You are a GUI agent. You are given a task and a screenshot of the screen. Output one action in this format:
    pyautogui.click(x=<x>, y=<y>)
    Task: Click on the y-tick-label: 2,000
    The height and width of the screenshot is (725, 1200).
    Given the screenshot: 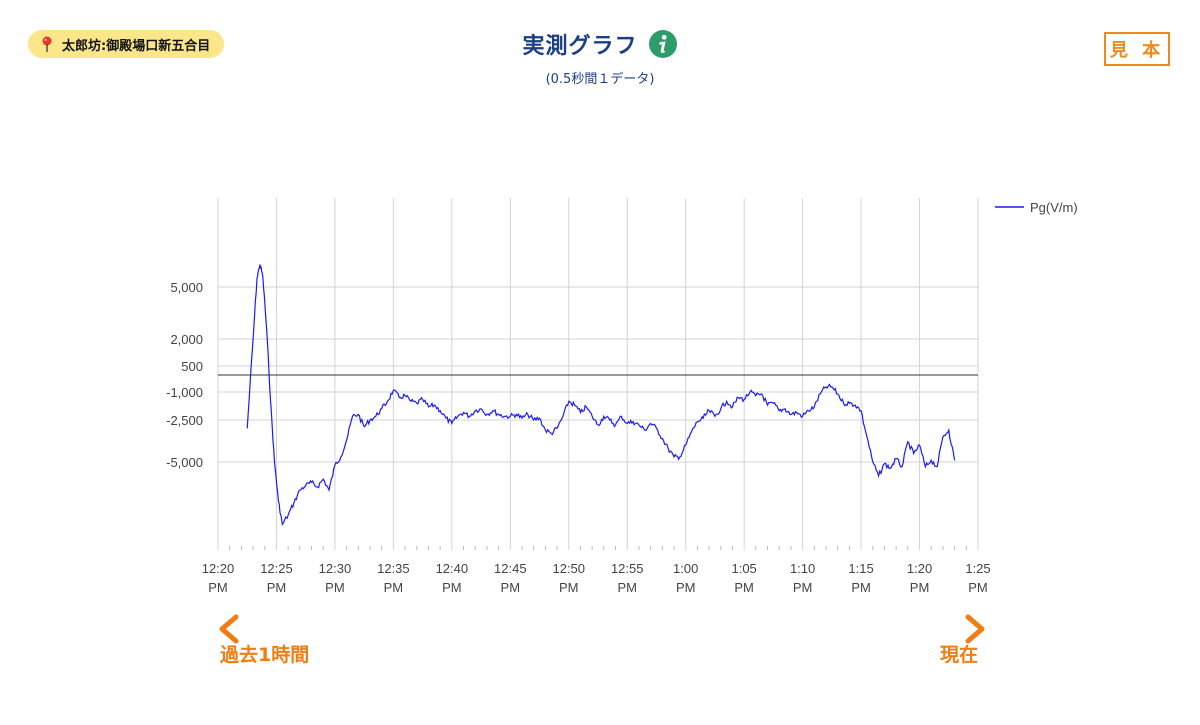 What is the action you would take?
    pyautogui.click(x=186, y=339)
    